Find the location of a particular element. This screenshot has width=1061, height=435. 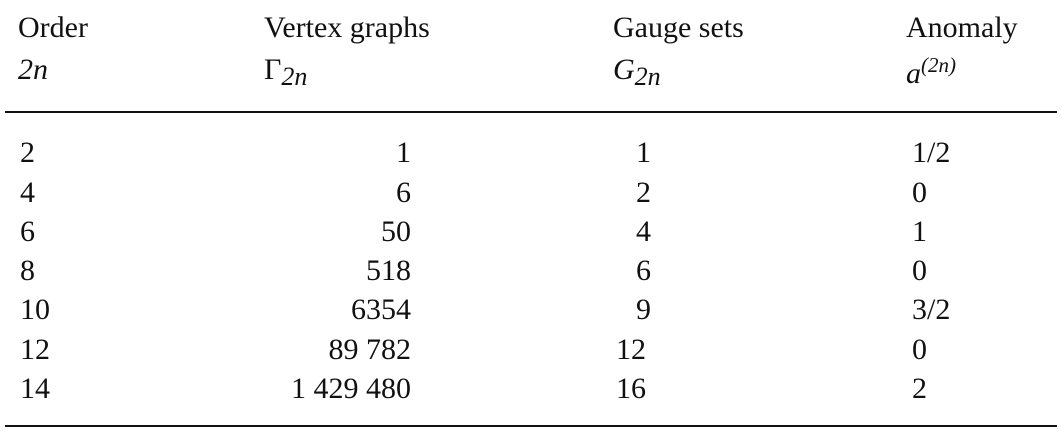

header-gauge-symbol: G is located at coordinates (624, 69).